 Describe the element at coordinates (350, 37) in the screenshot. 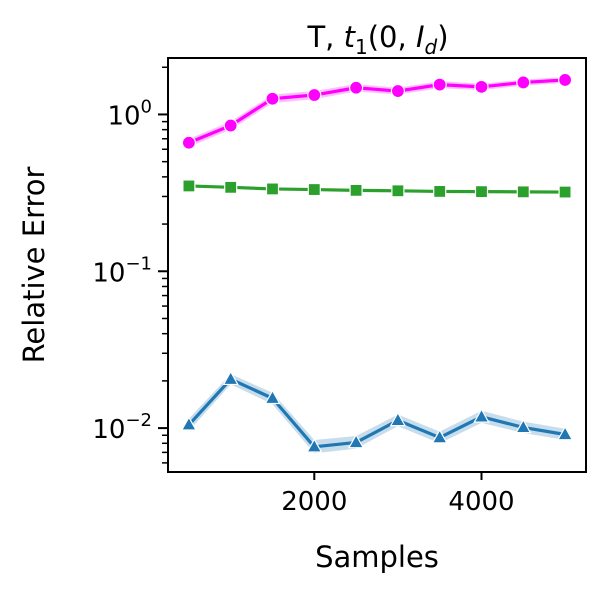

I see `chart-title-t: t` at that location.